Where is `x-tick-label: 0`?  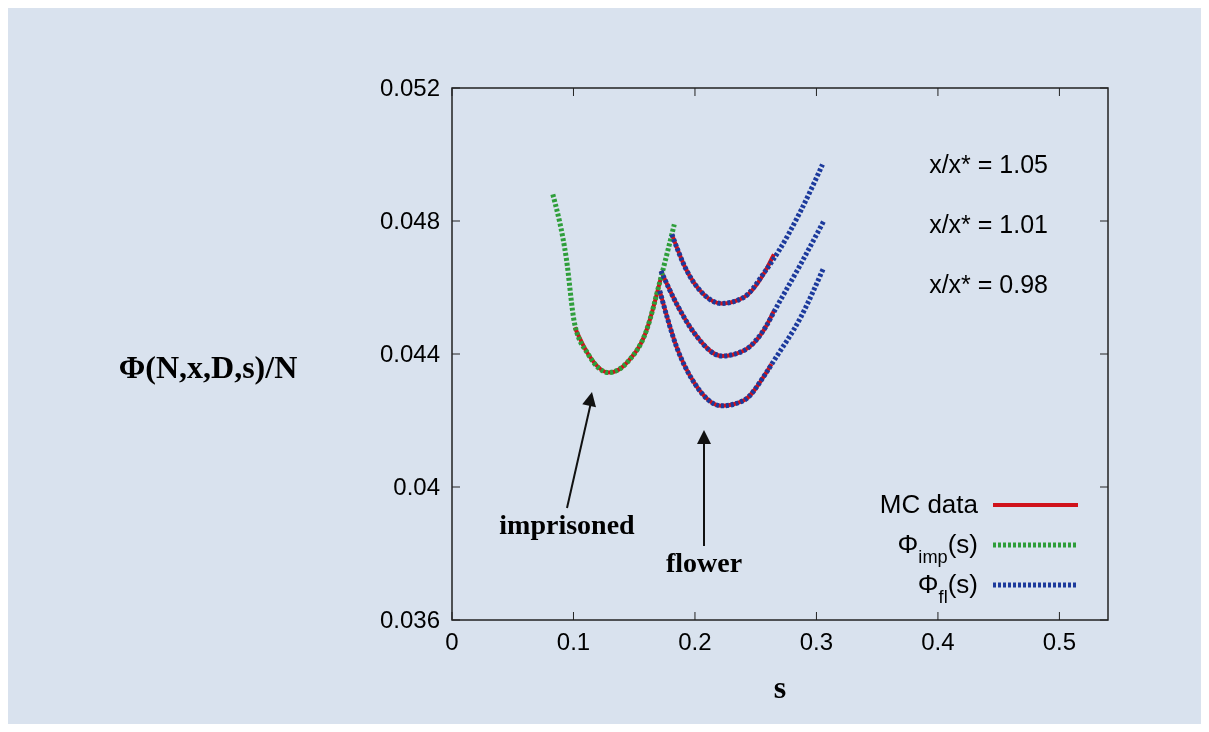
x-tick-label: 0 is located at coordinates (452, 641).